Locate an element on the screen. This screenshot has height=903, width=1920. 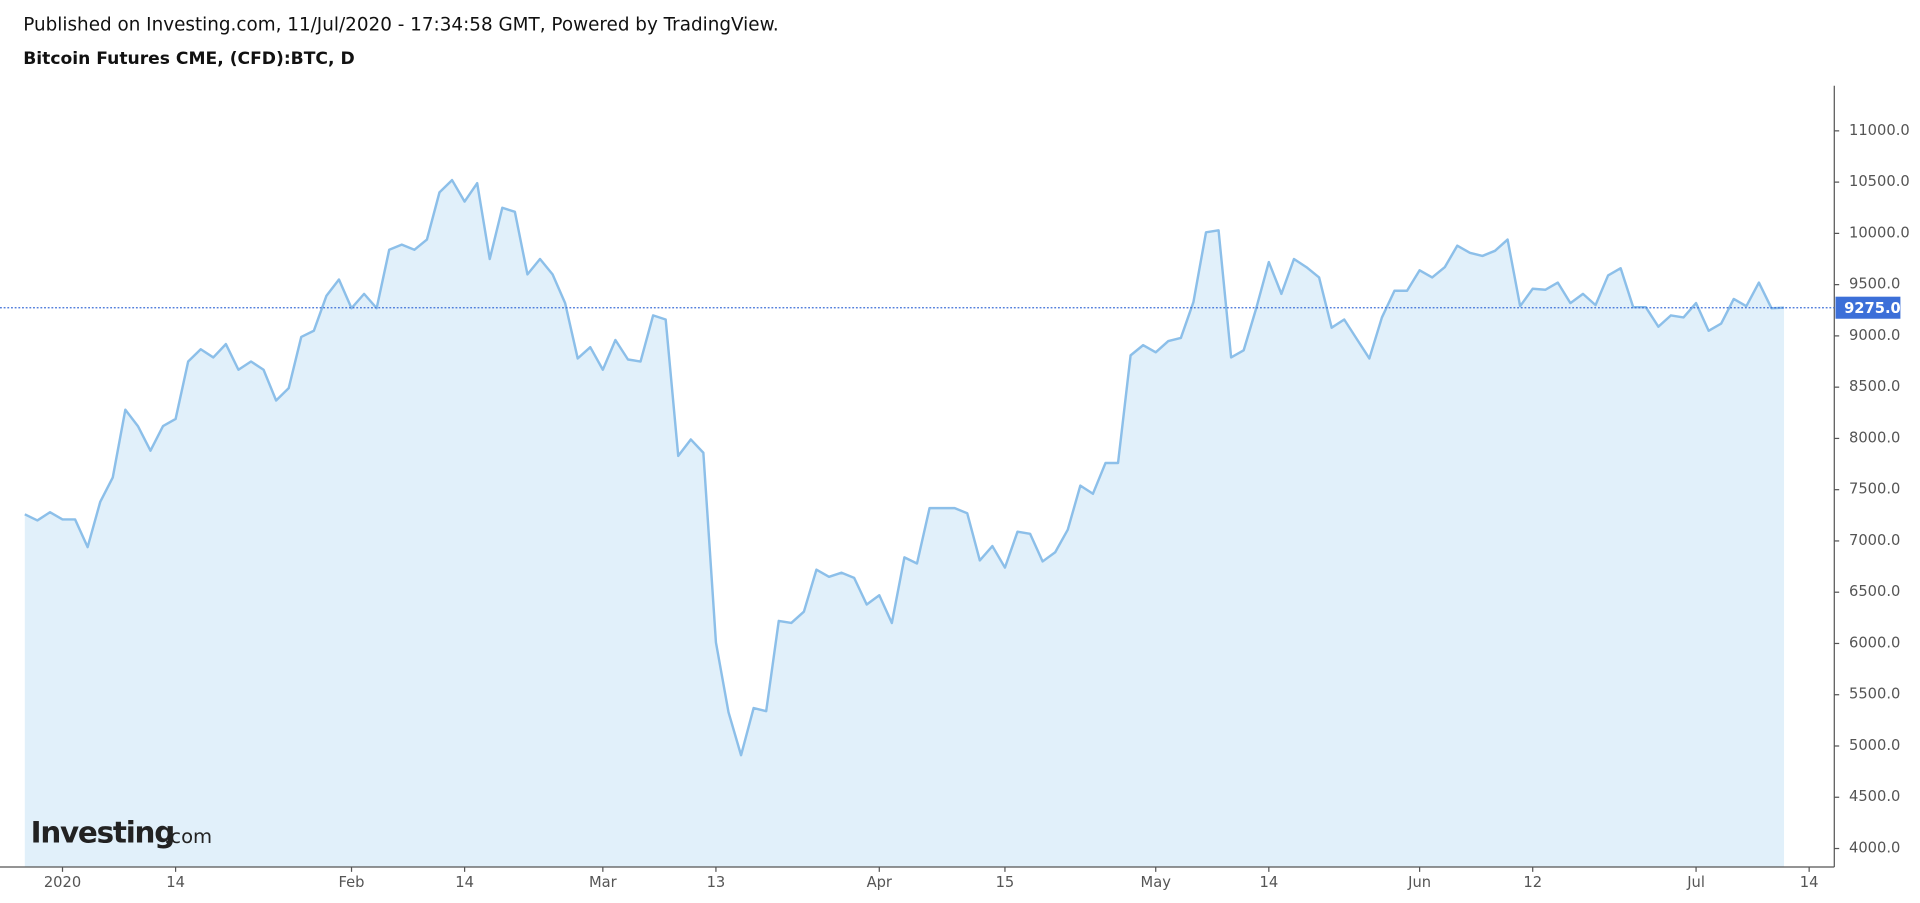
y-tick-label: 4000.0 is located at coordinates (1874, 848).